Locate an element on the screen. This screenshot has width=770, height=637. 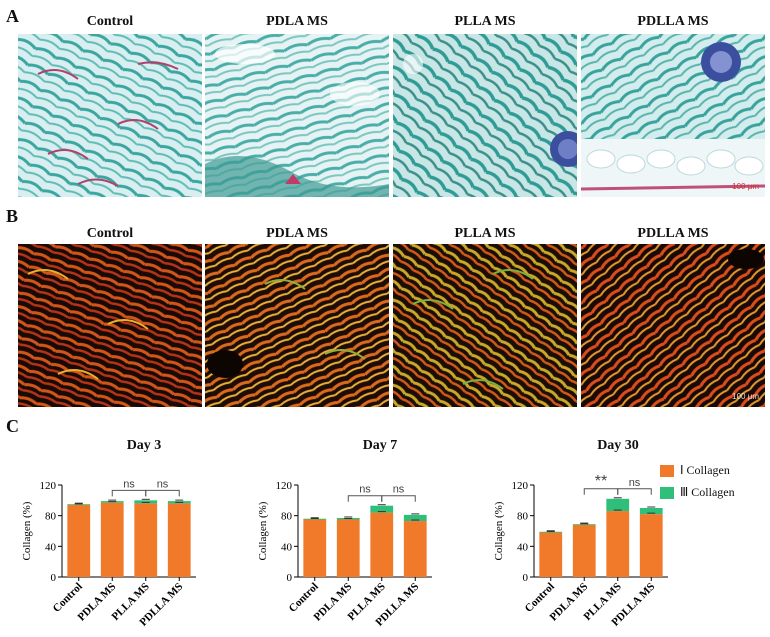
sirius-micrograph-pdlla: 100 μm is located at coordinates (673, 325).